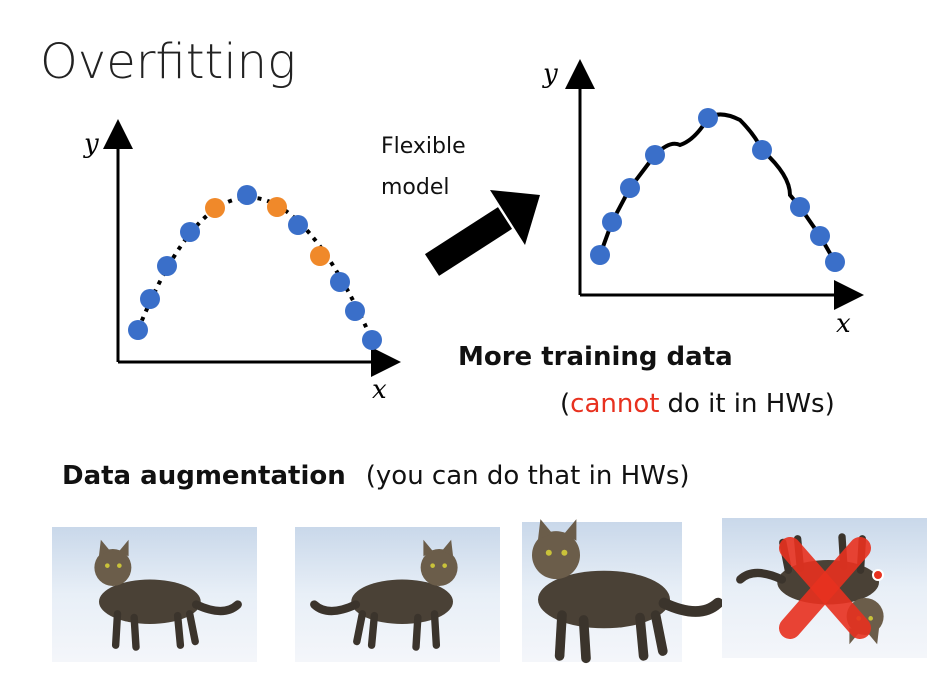 The height and width of the screenshot is (673, 948). Describe the element at coordinates (565, 404) in the screenshot. I see `paren: (` at that location.